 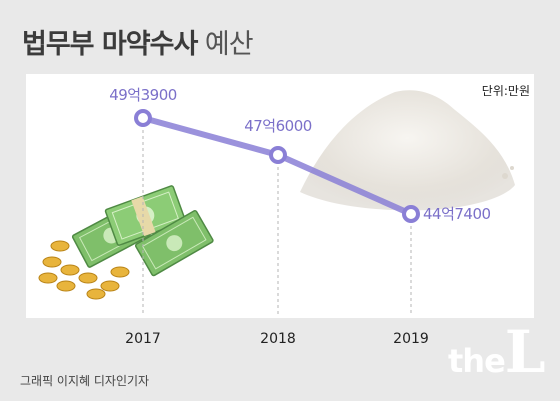 What do you see at coordinates (278, 126) in the screenshot?
I see `data-label-2018: 47억6000` at bounding box center [278, 126].